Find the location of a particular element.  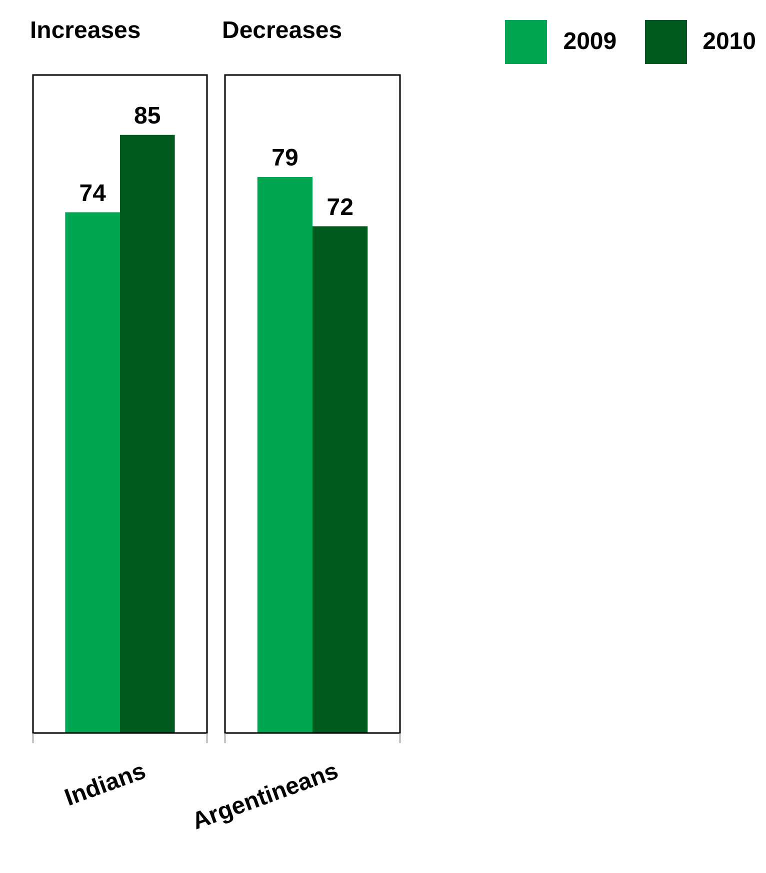

chart-title: Increases is located at coordinates (85, 30).